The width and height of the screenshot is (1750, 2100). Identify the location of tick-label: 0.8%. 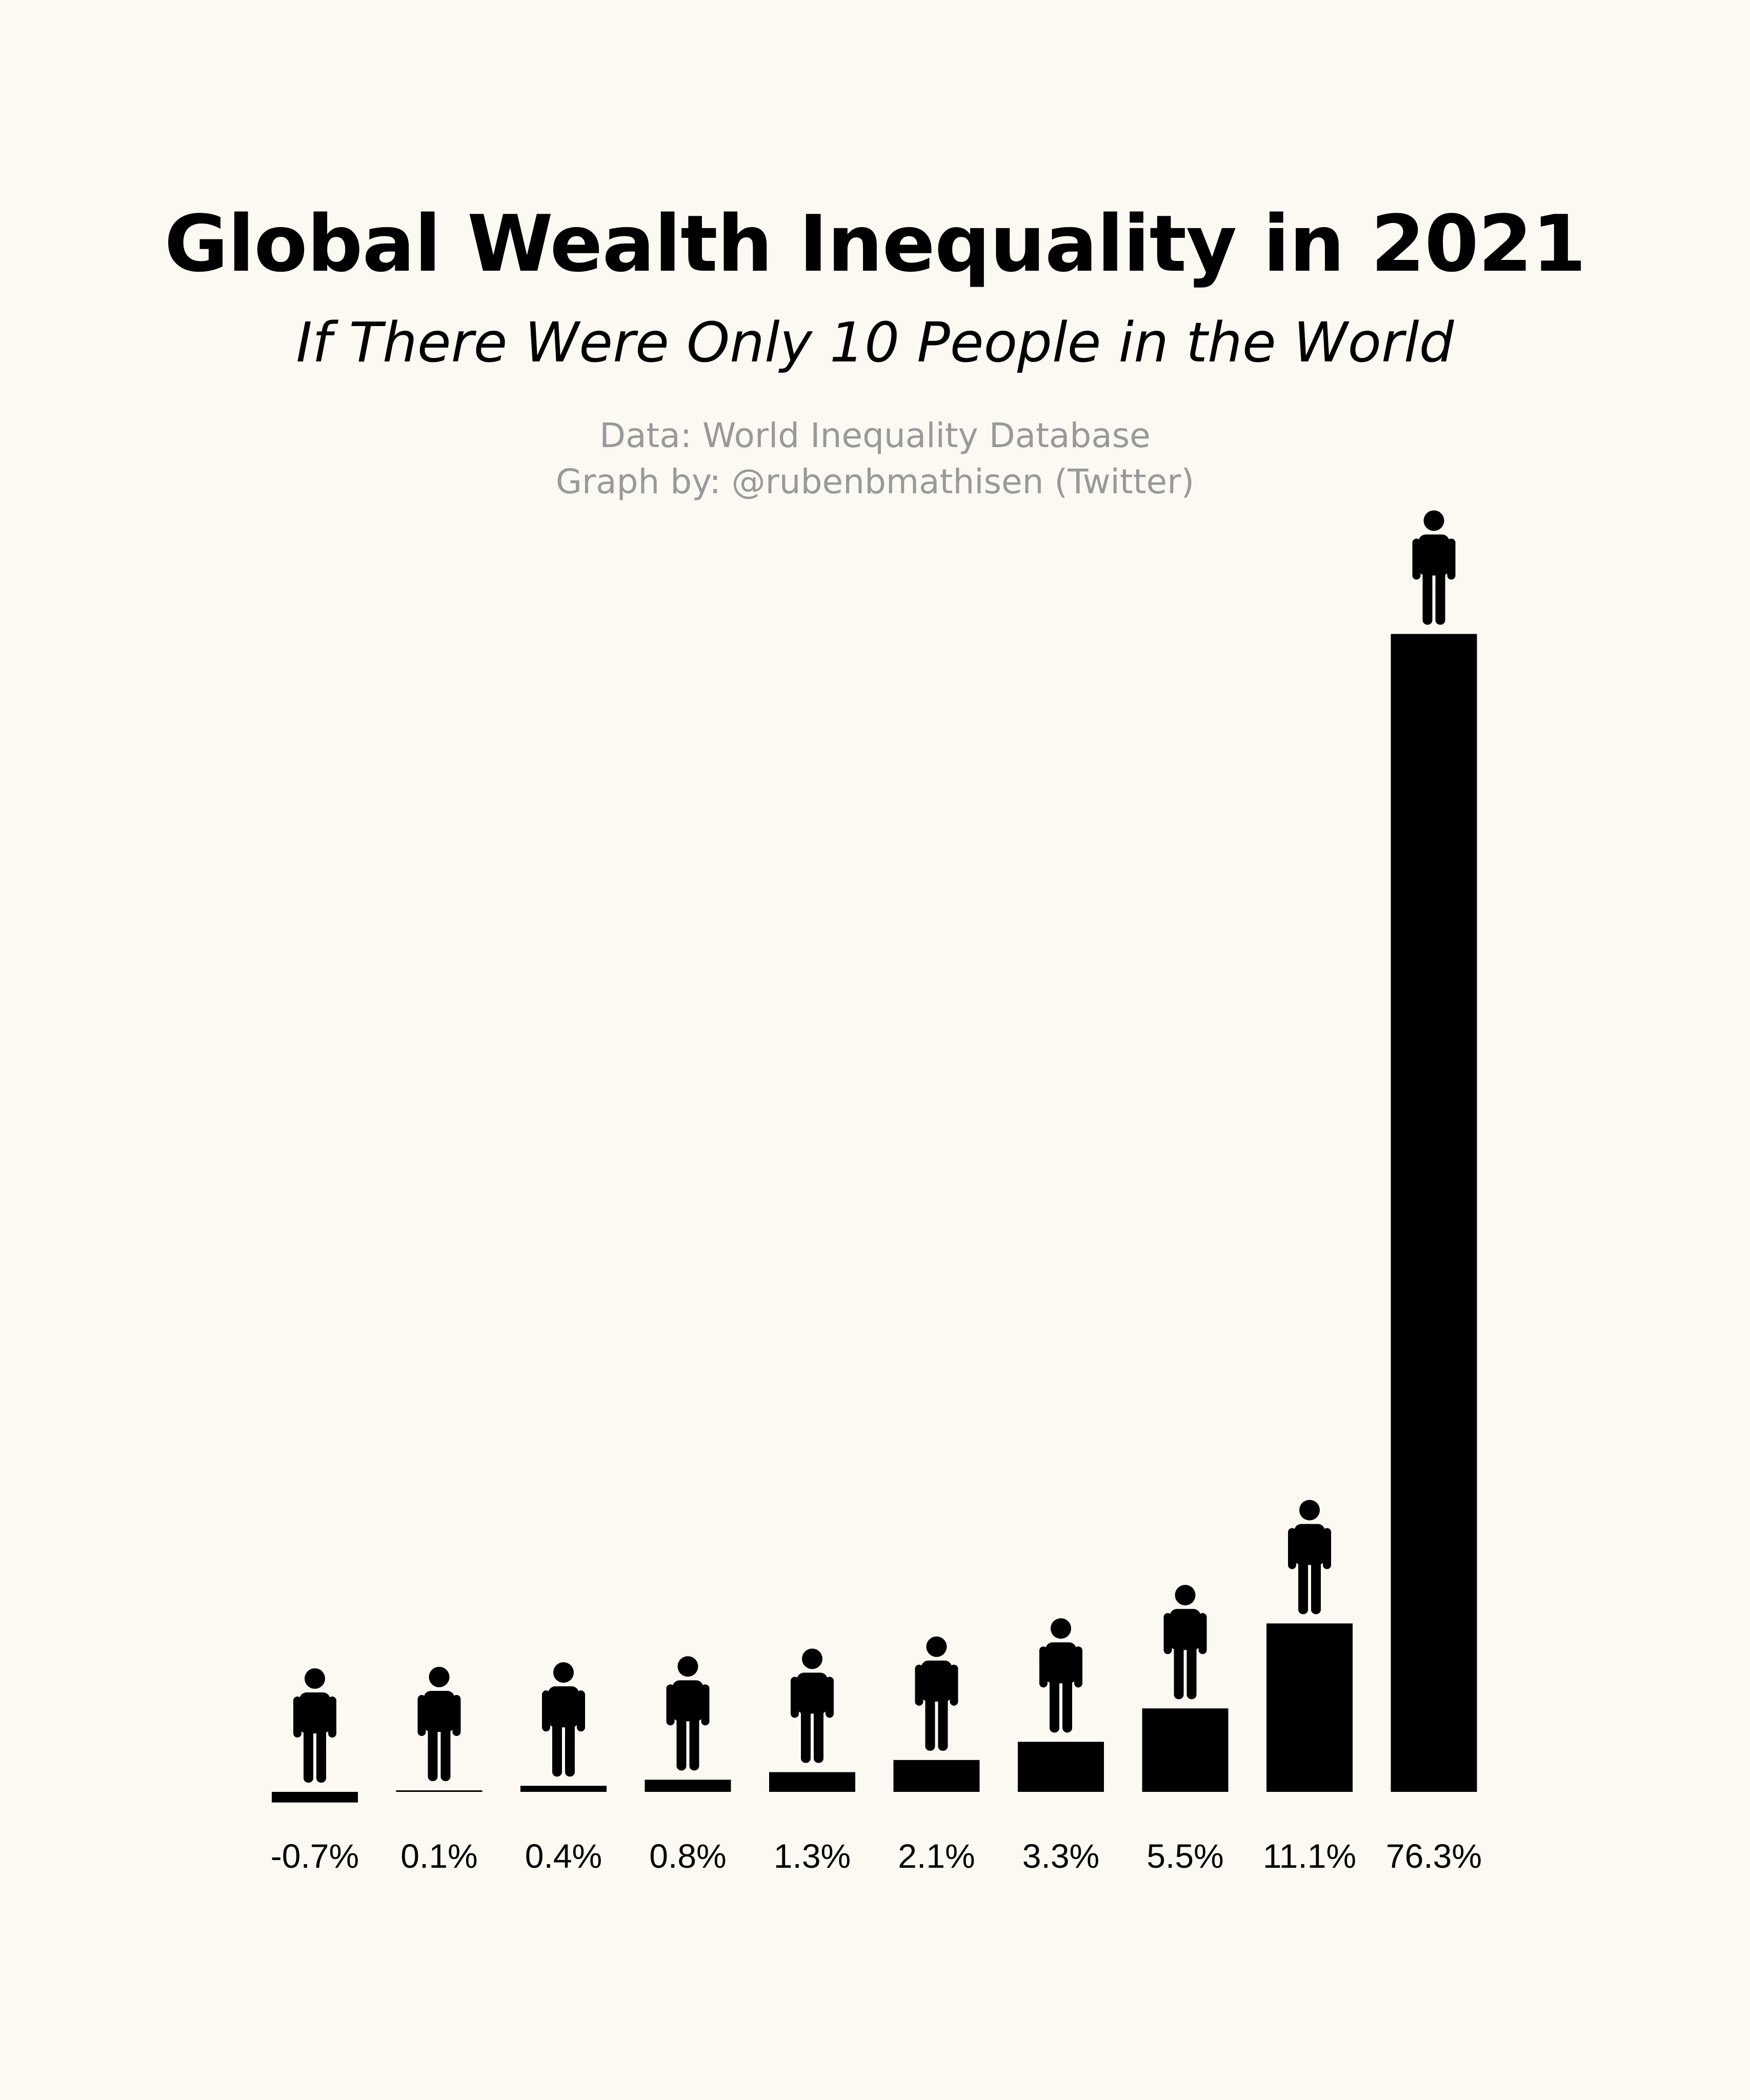
(687, 1856).